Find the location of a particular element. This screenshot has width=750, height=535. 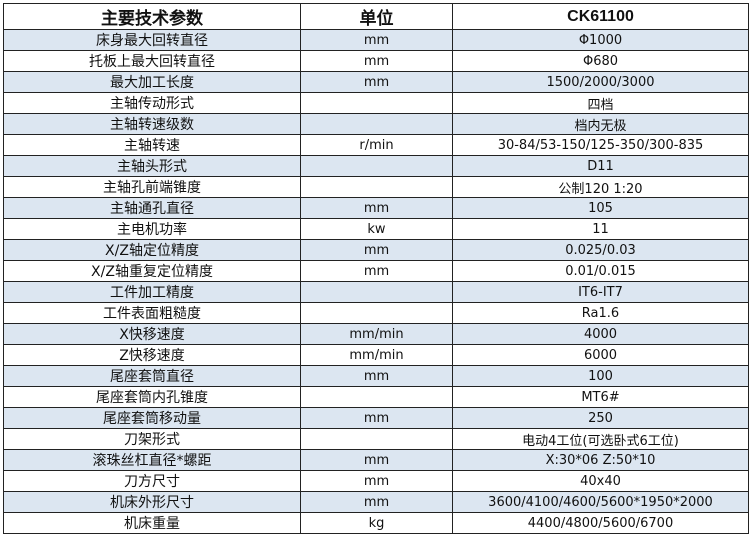

table-row: 滚珠丝杠直径*螺距 mm X:30*06 Z:50*10 is located at coordinates (376, 460).